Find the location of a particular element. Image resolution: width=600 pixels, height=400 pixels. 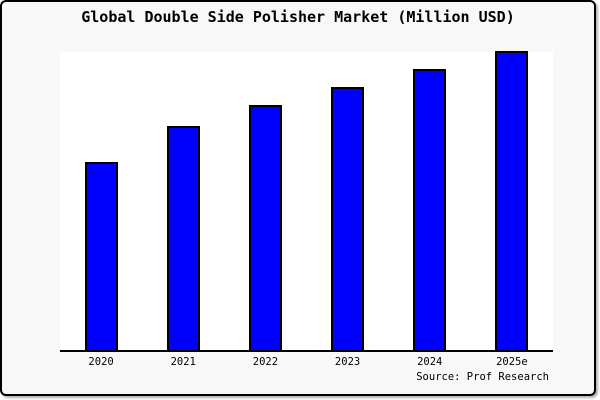

x-axis-label-2022: 2022 is located at coordinates (265, 362).